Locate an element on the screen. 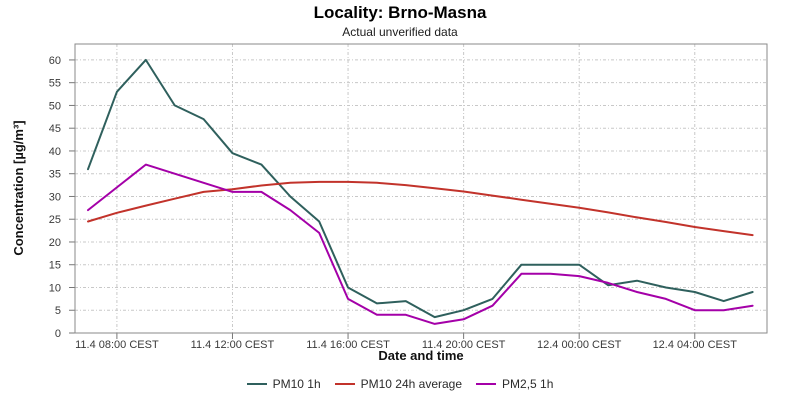 This screenshot has height=400, width=800. y-tick-label: 20 is located at coordinates (55, 243).